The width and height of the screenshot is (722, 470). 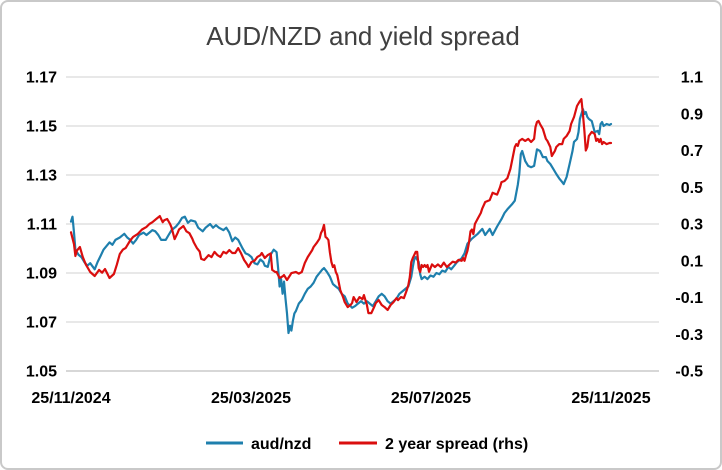 I want to click on left-axis-tick: 1.09, so click(x=41, y=274).